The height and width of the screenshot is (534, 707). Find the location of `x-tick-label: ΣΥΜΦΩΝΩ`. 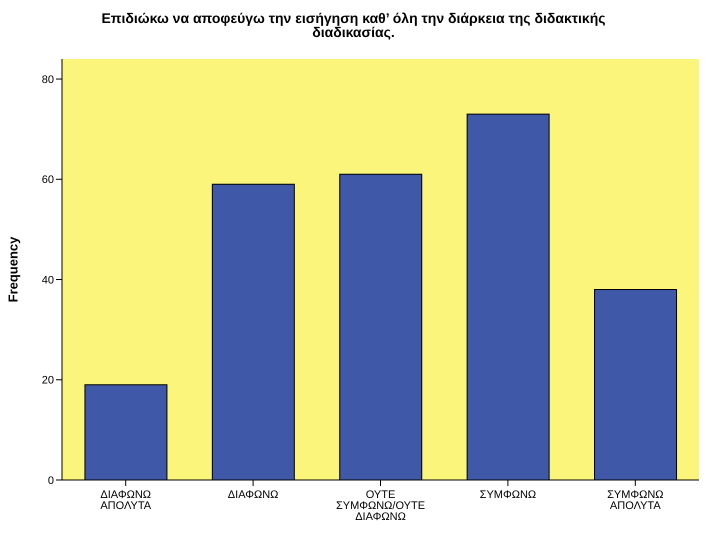

x-tick-label: ΣΥΜΦΩΝΩ is located at coordinates (508, 495).